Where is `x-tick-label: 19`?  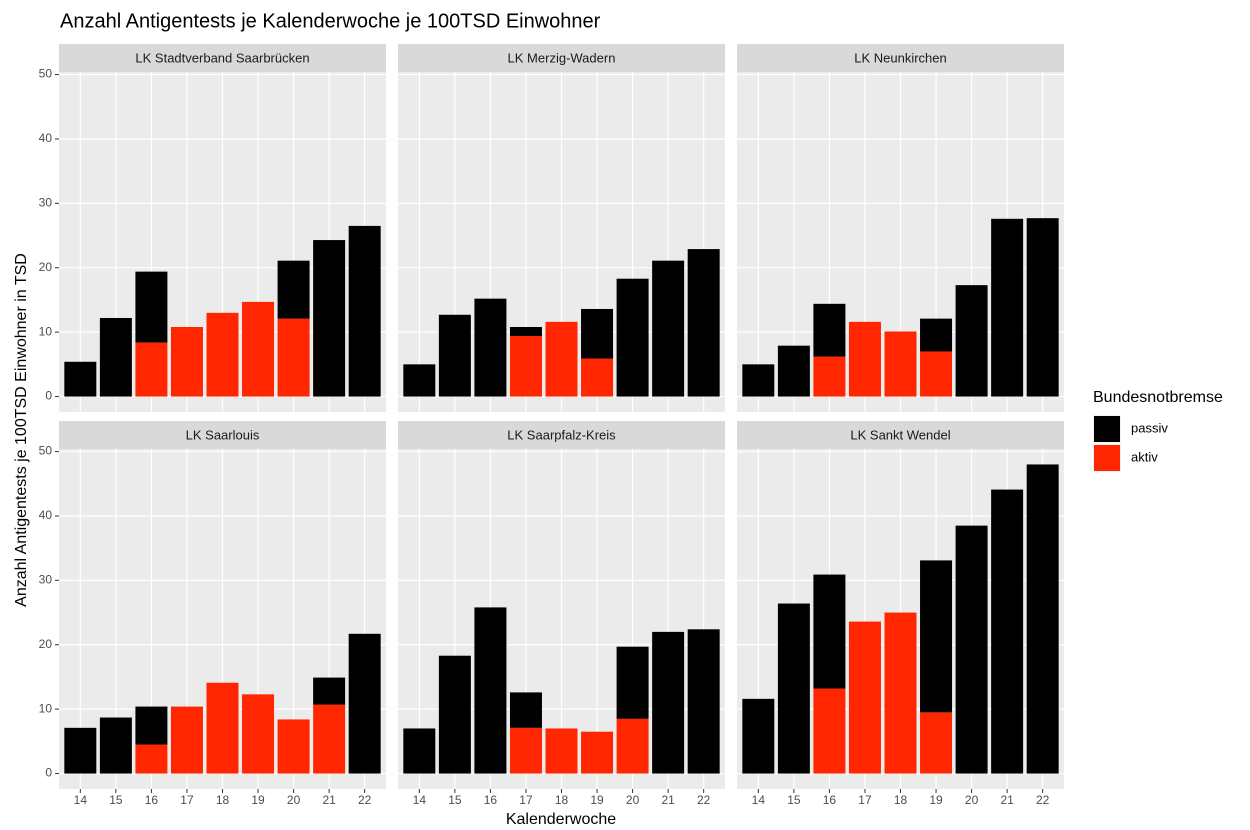 x-tick-label: 19 is located at coordinates (936, 800).